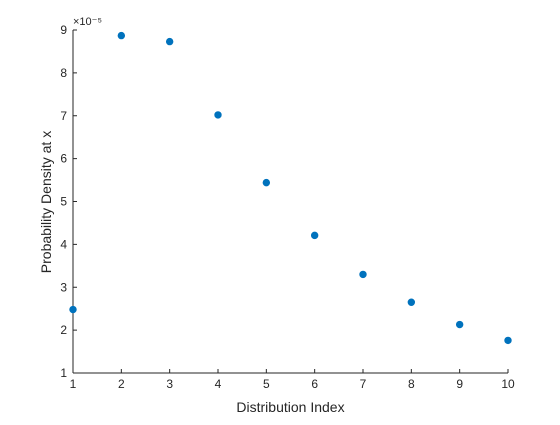  Describe the element at coordinates (292, 380) in the screenshot. I see `x-ticks: 1 2 3 4 5 6 7 8 9 10` at that location.